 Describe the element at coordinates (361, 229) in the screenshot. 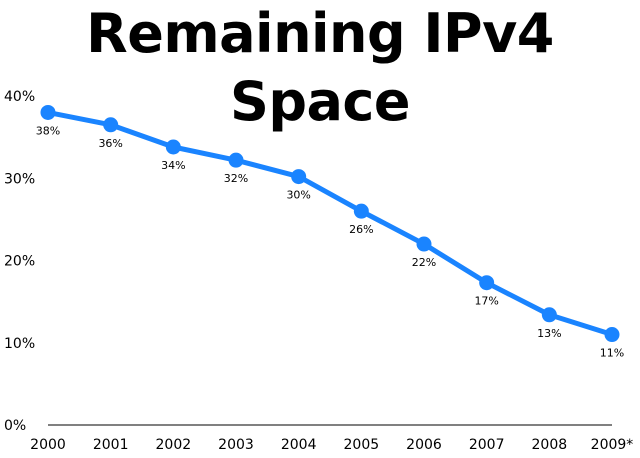

I see `data-label: 26%` at that location.